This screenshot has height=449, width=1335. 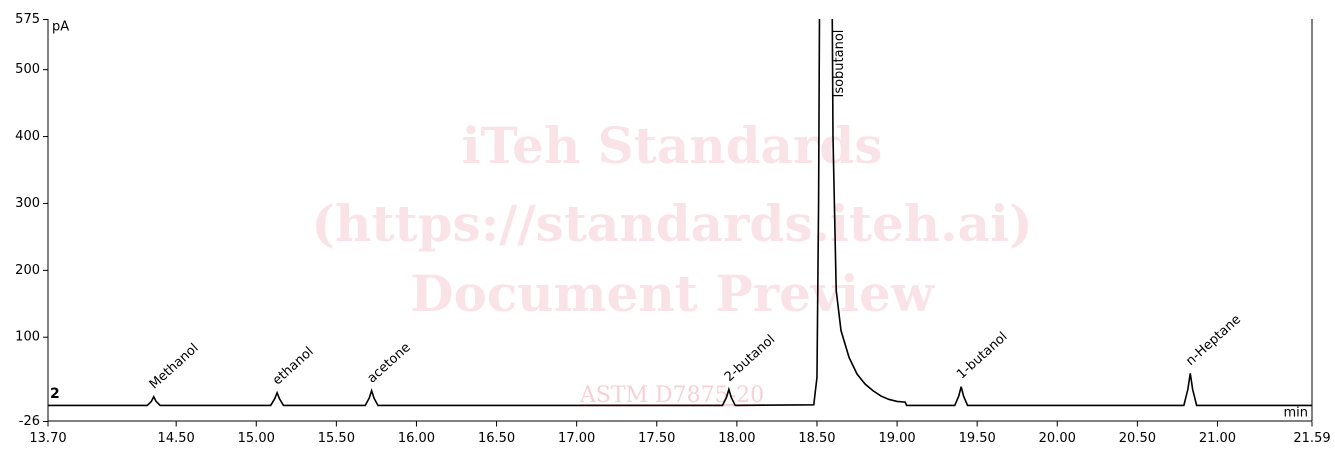 I want to click on y-unit: pA, so click(x=60, y=27).